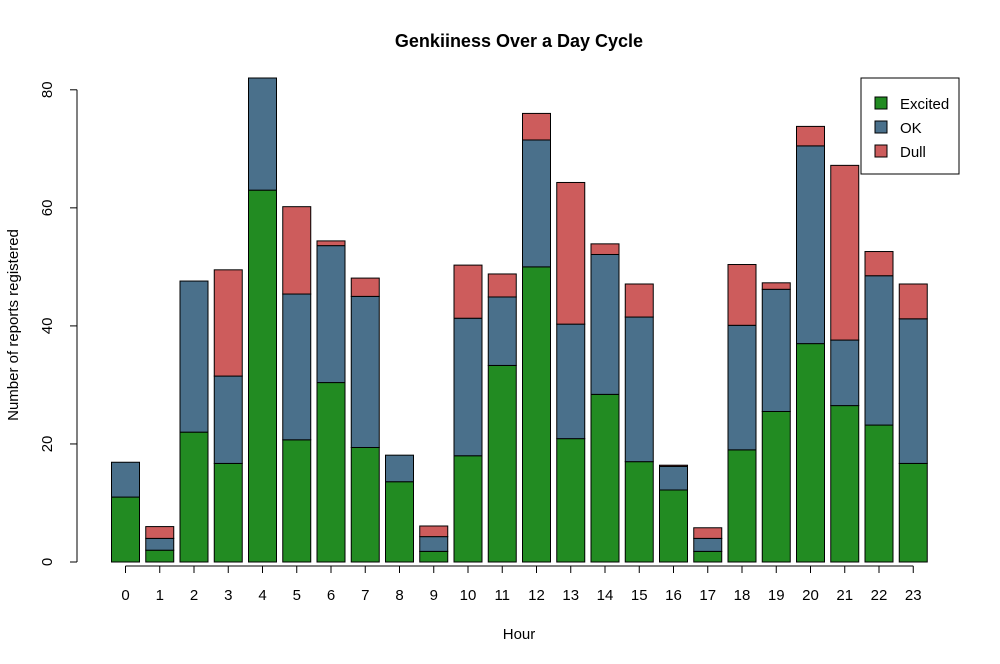  I want to click on y-tick-label: 60, so click(47, 208).